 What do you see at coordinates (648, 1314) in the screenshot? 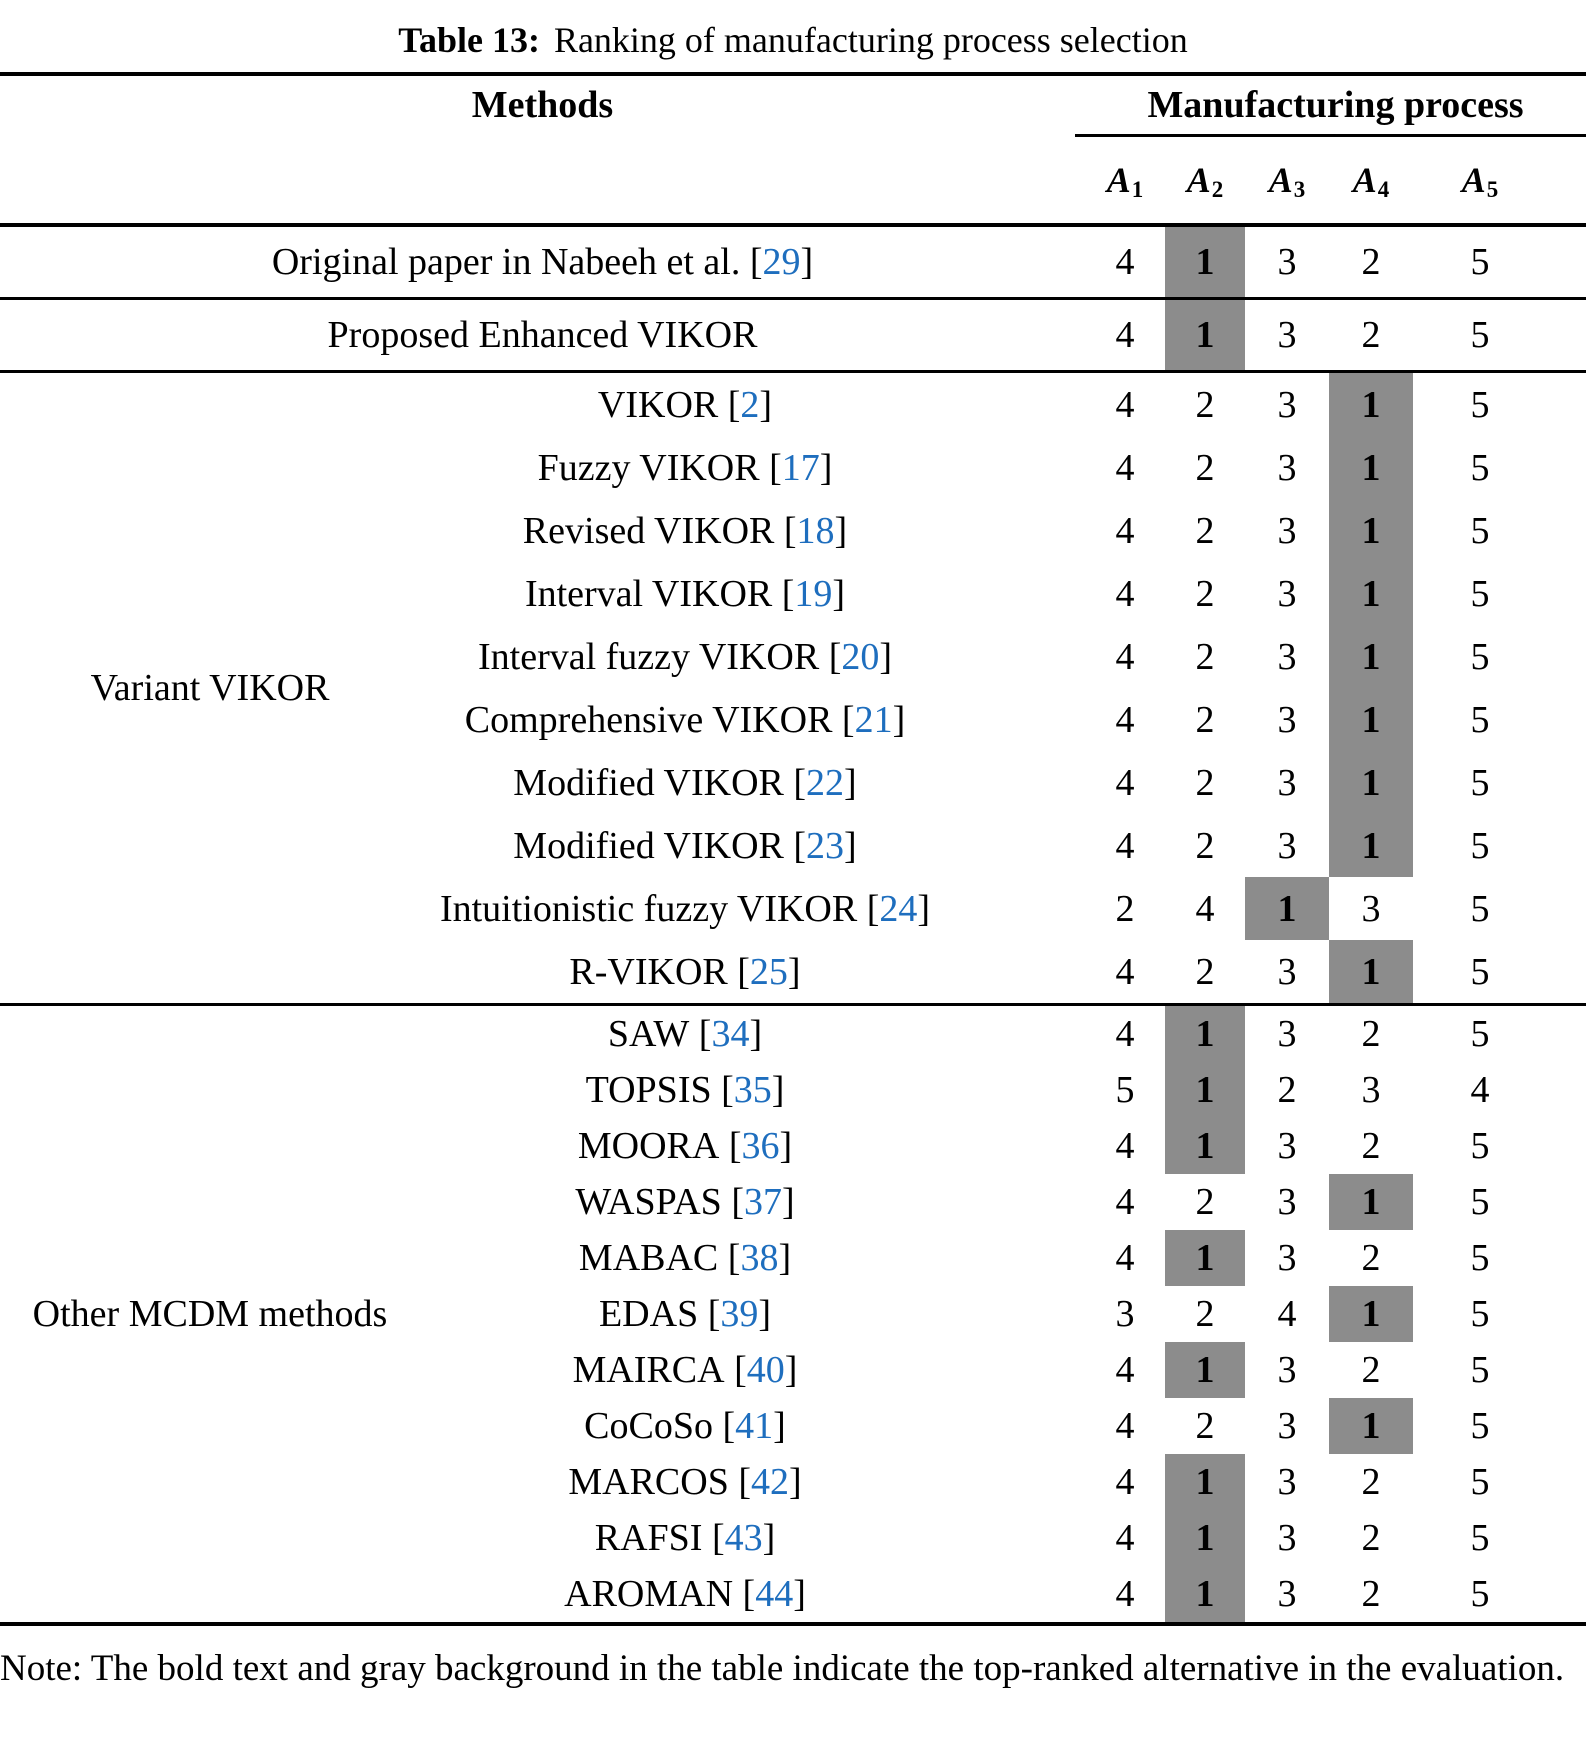
I see `method-name-text: EDAS` at bounding box center [648, 1314].